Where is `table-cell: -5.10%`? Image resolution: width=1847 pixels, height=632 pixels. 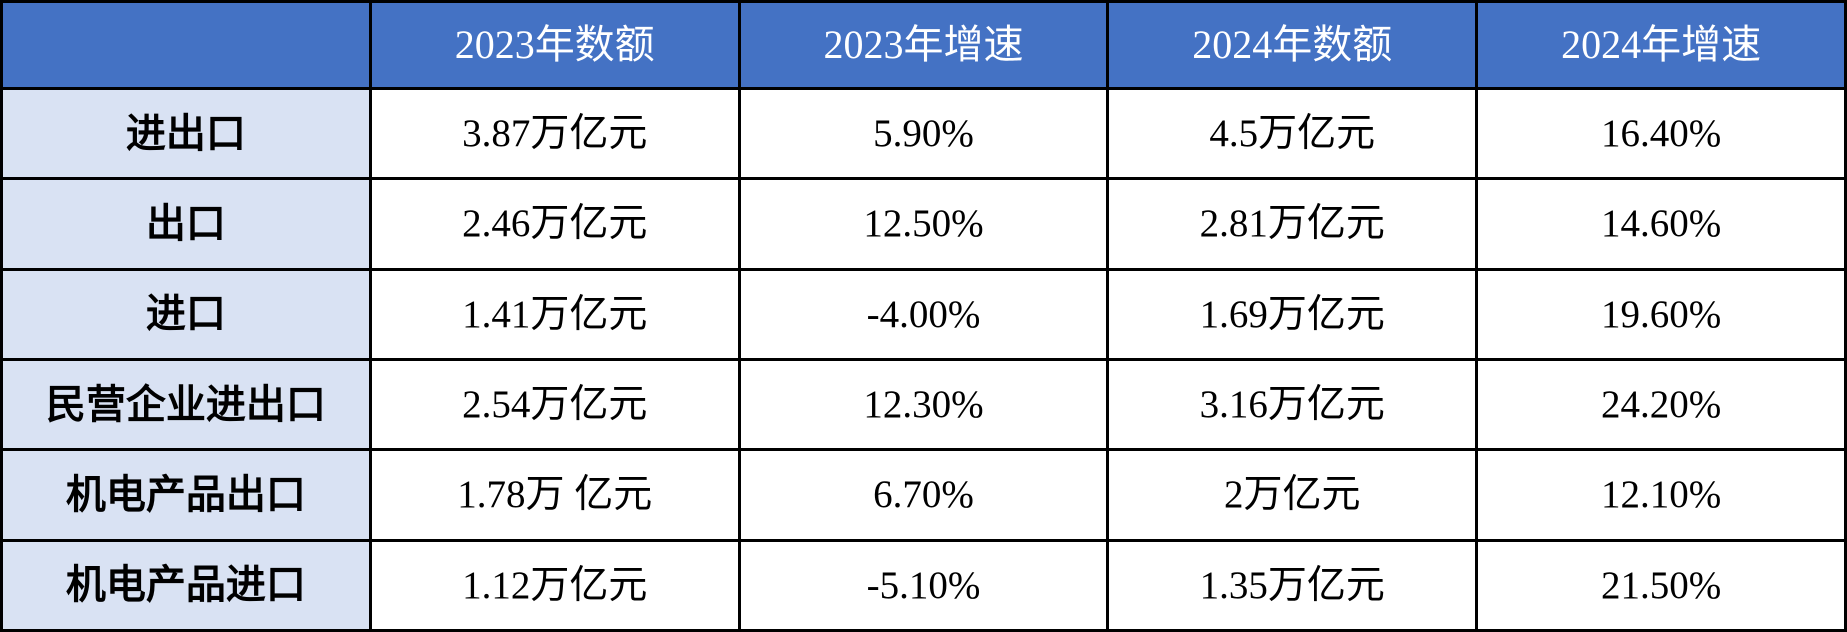
table-cell: -5.10% is located at coordinates (923, 585).